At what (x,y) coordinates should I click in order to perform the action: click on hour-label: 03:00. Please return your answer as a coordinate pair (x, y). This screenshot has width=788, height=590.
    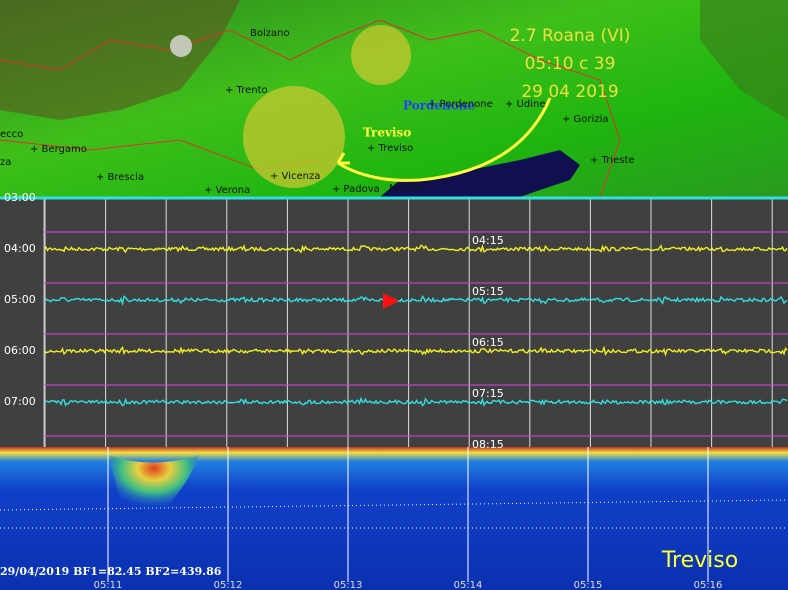
    Looking at the image, I should click on (20, 197).